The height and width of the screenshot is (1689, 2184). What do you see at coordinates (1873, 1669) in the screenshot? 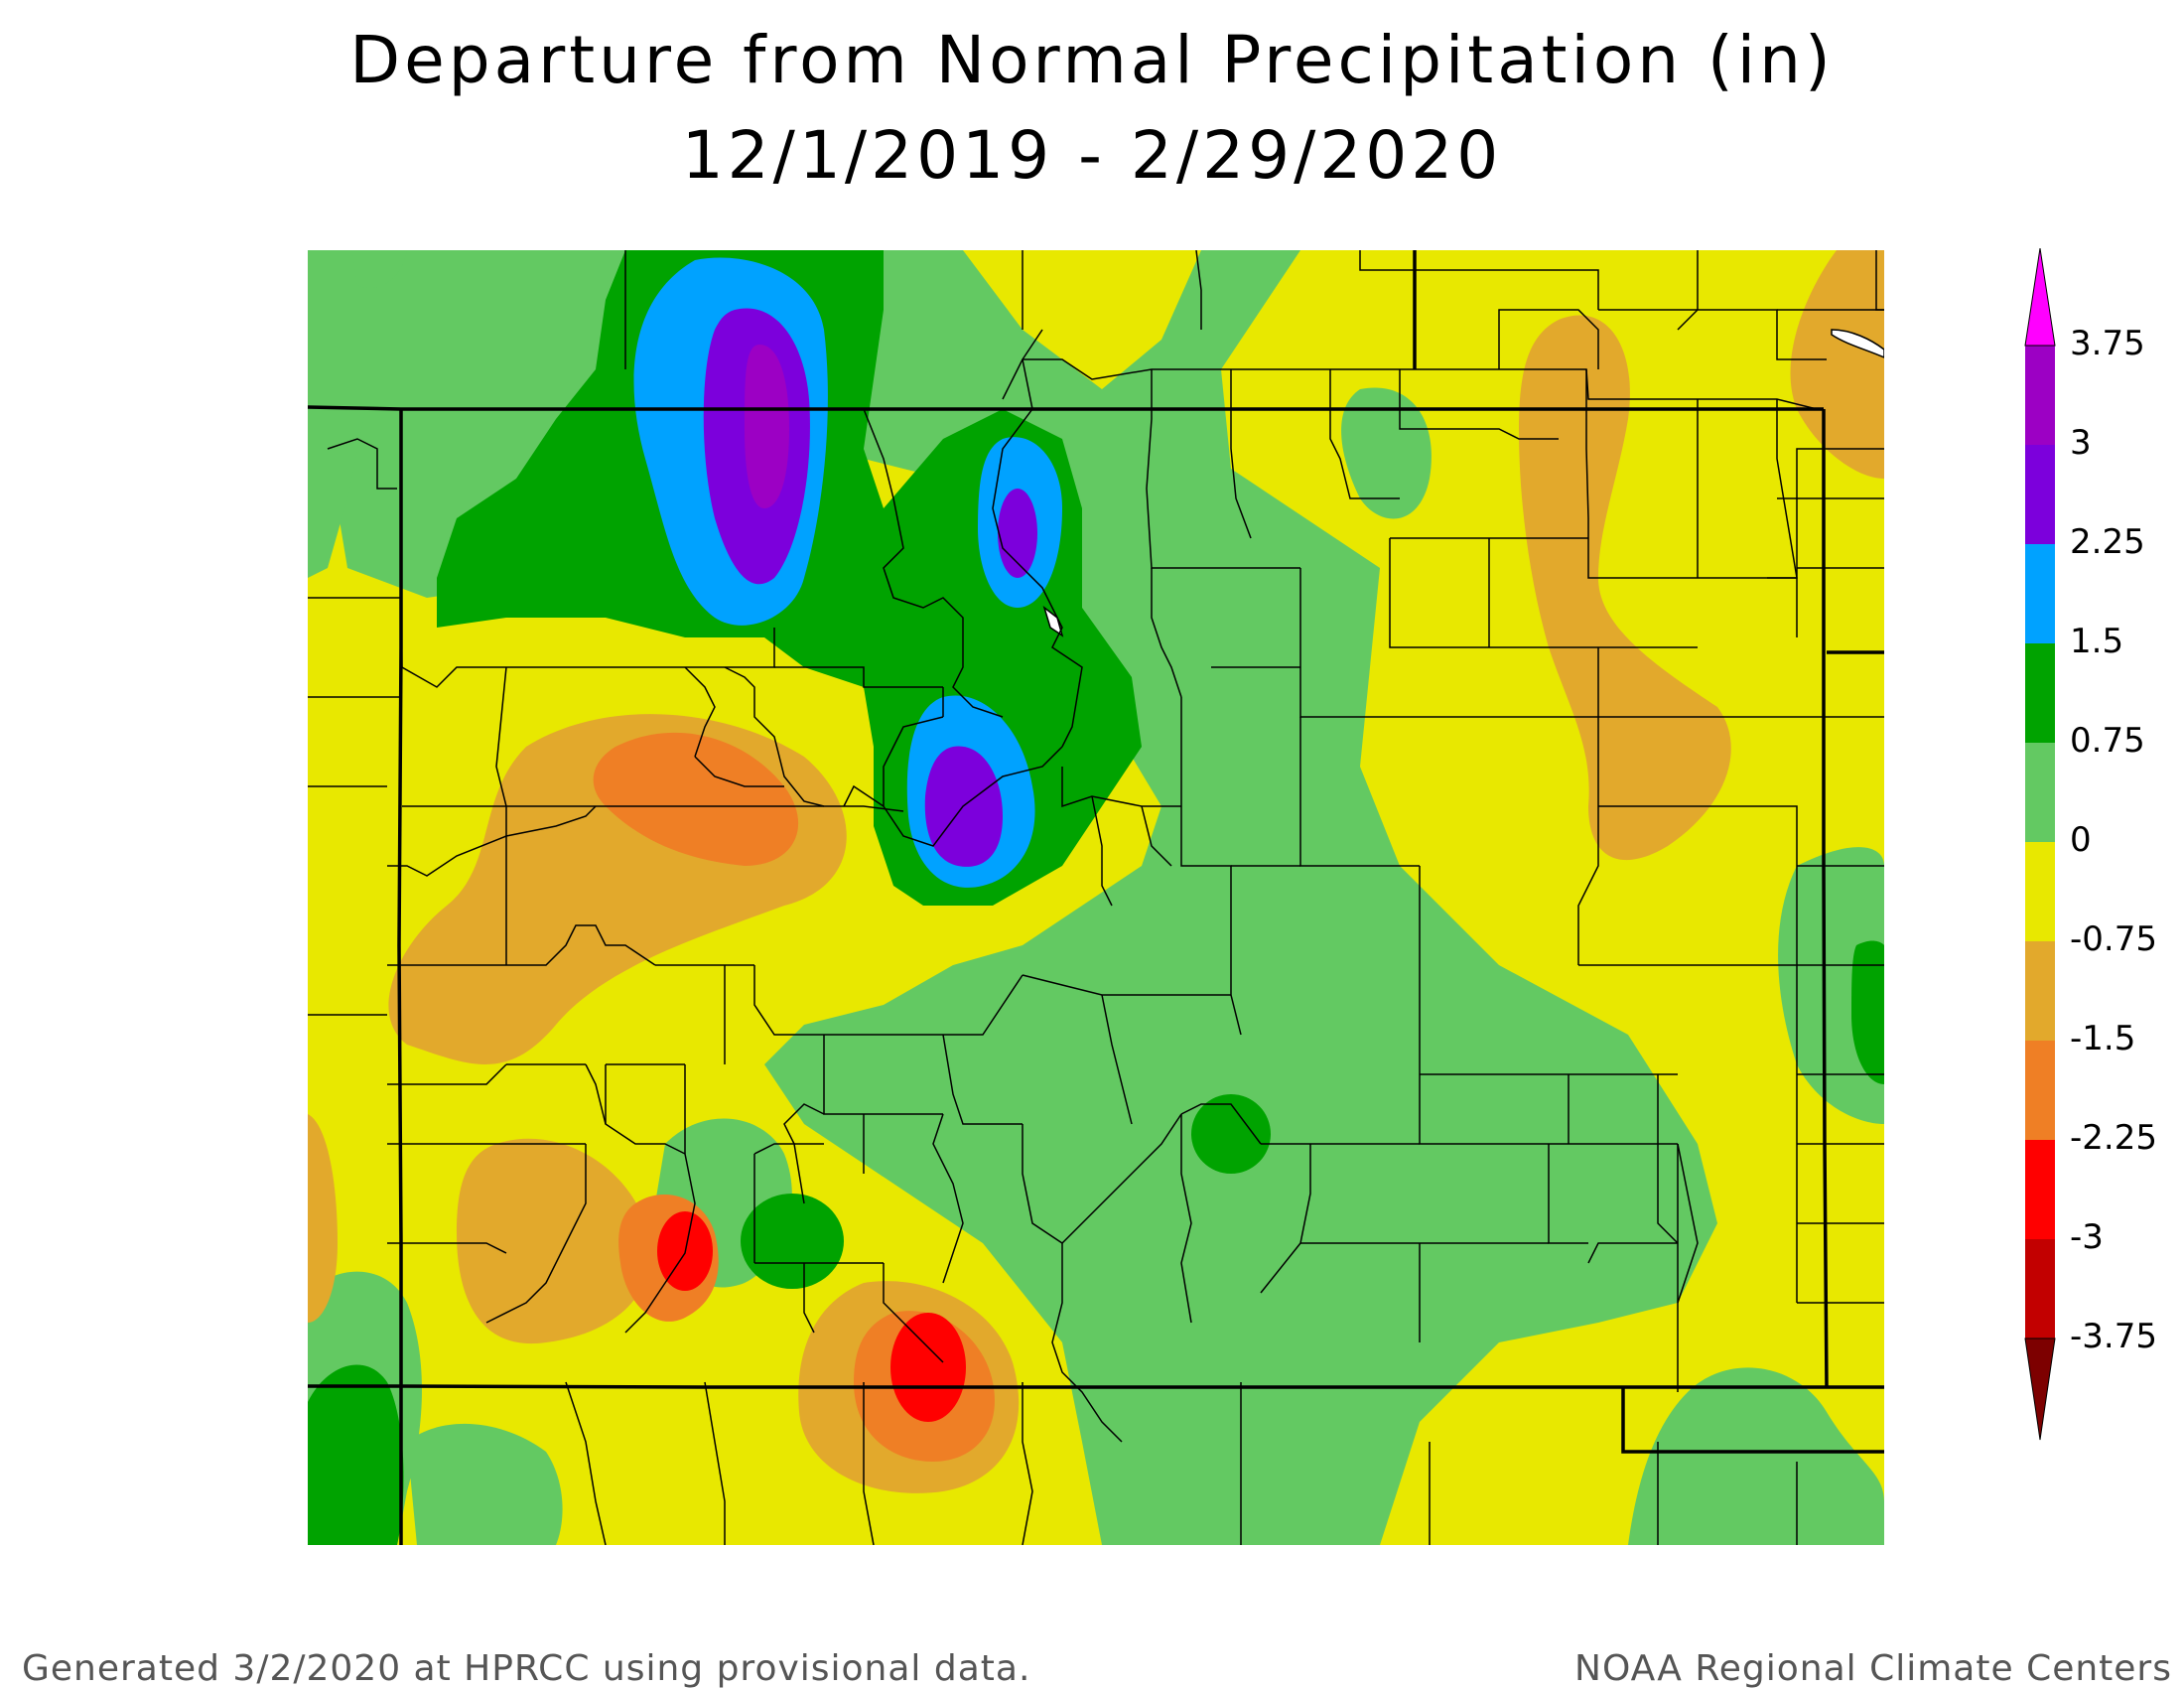
I see `source-credit: NOAA Regional Climate Centers` at bounding box center [1873, 1669].